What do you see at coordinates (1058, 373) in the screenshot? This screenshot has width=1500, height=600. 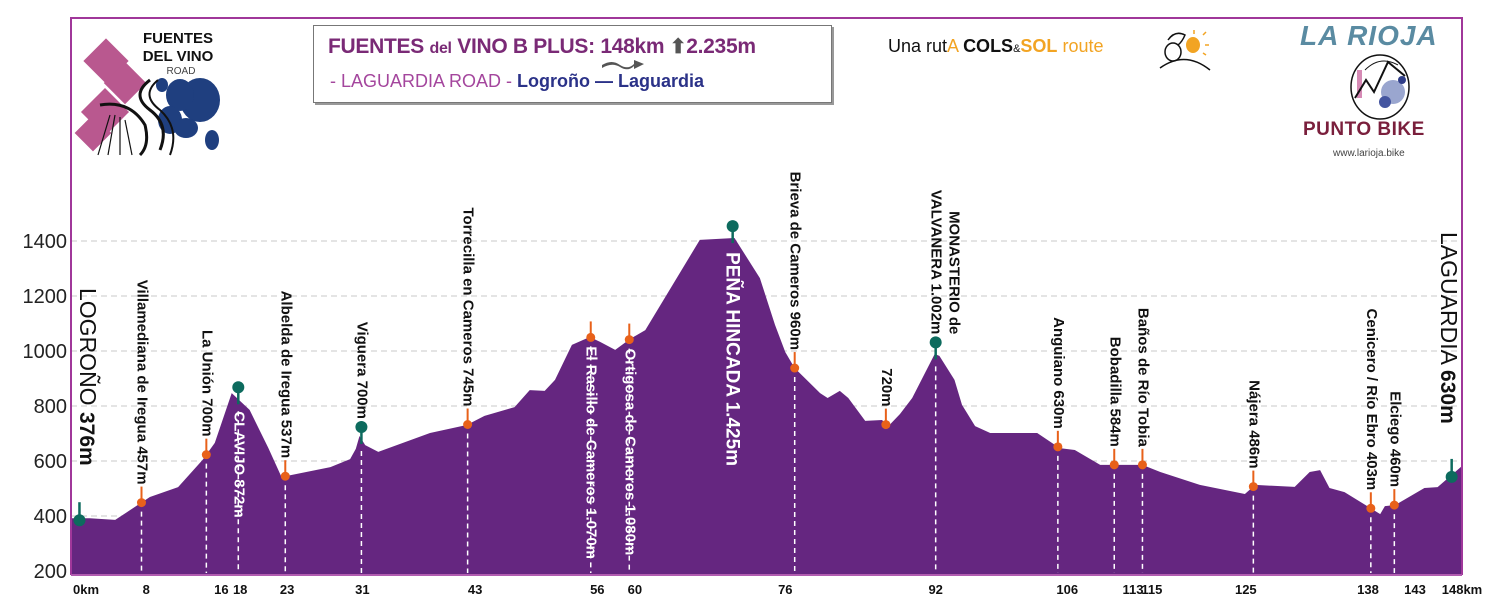 I see `waypoint-label: Anguiano 630m` at bounding box center [1058, 373].